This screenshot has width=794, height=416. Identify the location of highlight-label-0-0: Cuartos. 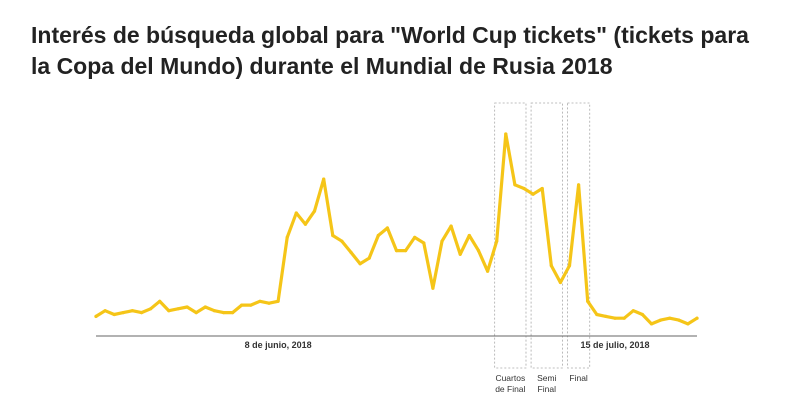
(510, 378).